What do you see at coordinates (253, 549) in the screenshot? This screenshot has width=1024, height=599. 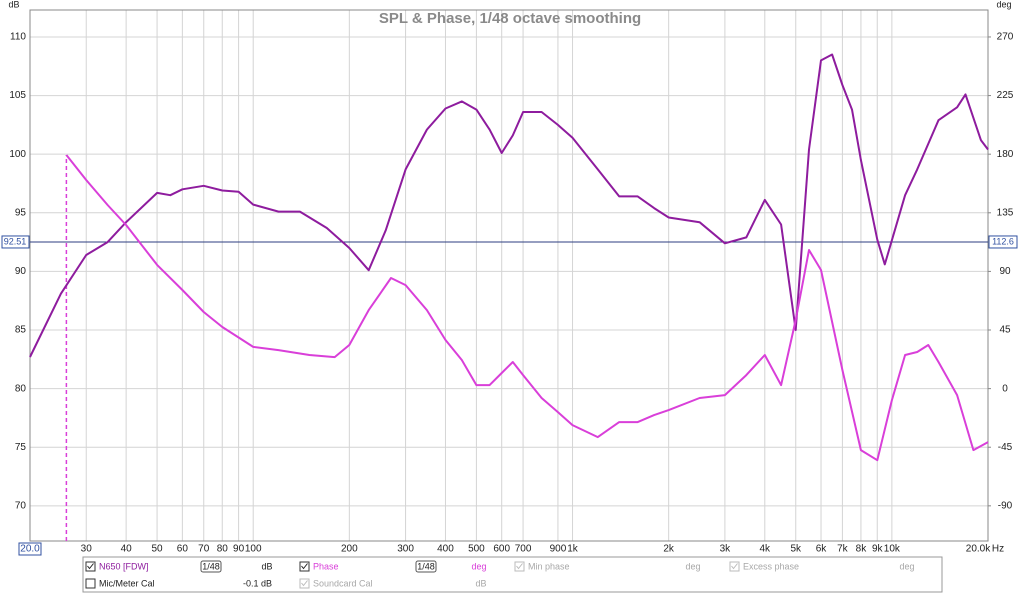 I see `x-tick-label: 100` at bounding box center [253, 549].